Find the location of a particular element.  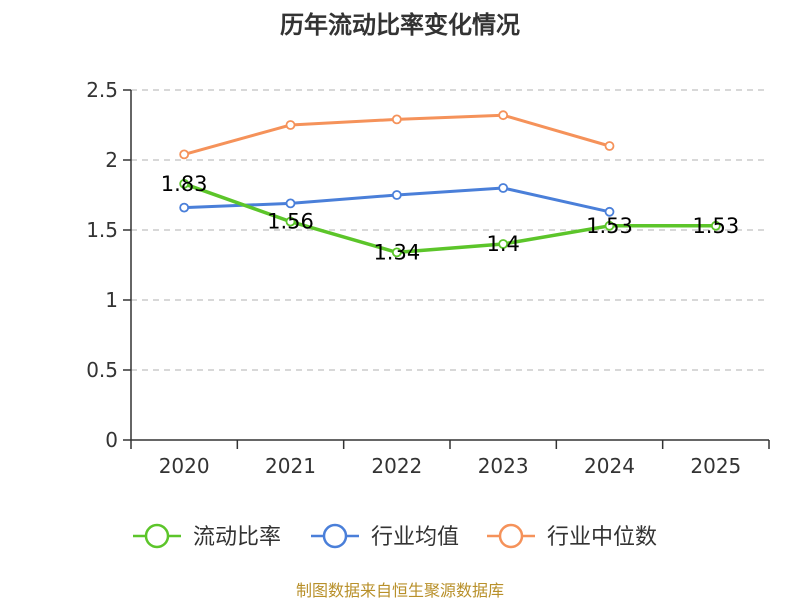

y-tick-label: 1.5 is located at coordinates (102, 230).